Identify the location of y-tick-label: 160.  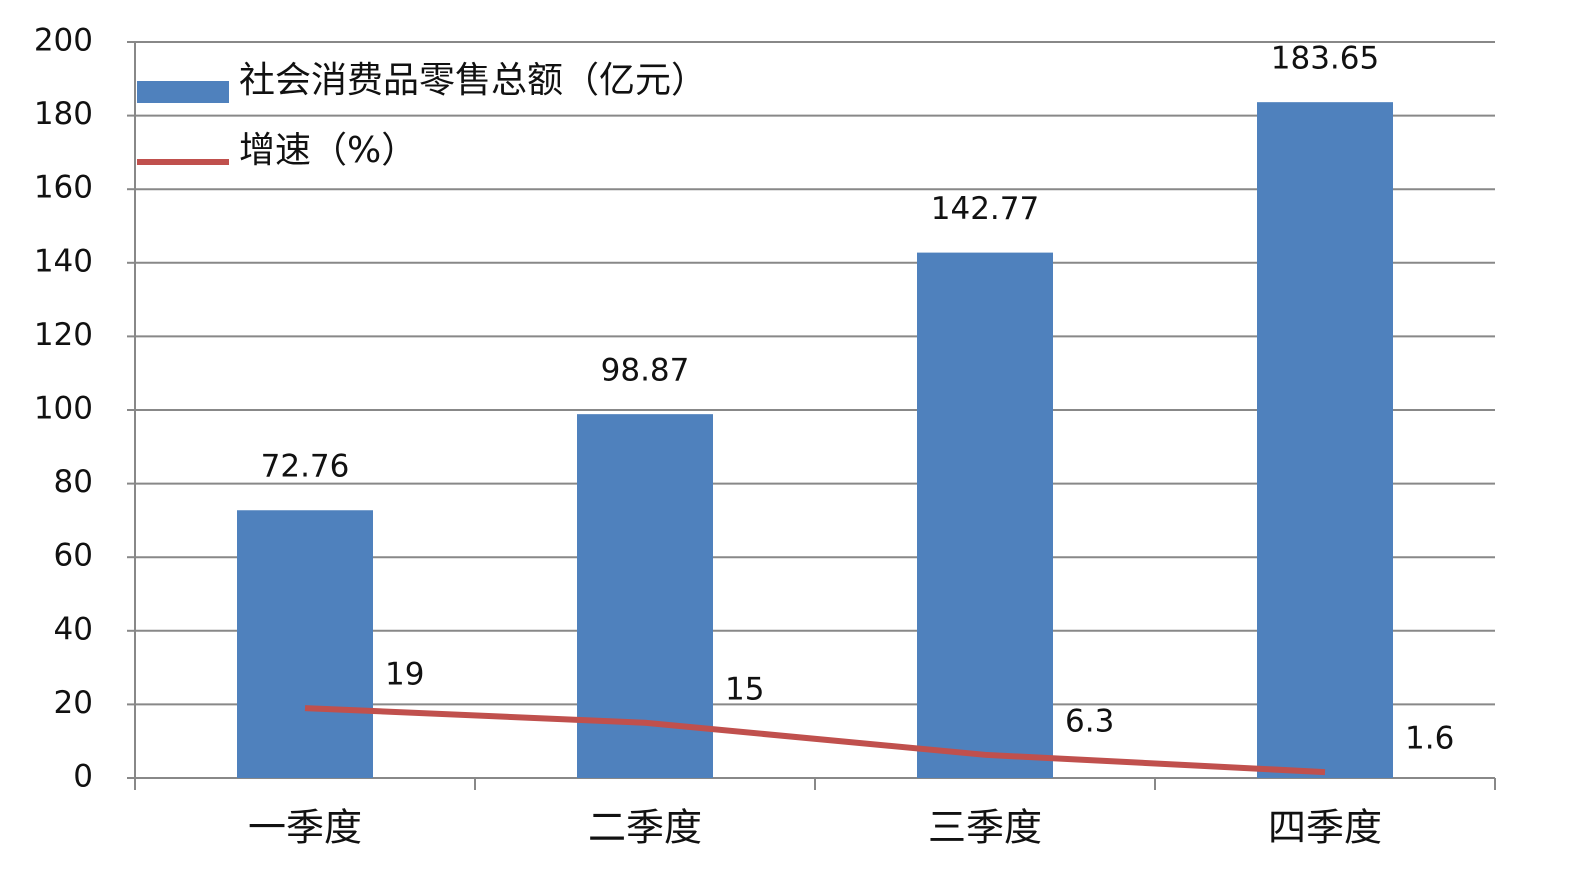
(63, 188).